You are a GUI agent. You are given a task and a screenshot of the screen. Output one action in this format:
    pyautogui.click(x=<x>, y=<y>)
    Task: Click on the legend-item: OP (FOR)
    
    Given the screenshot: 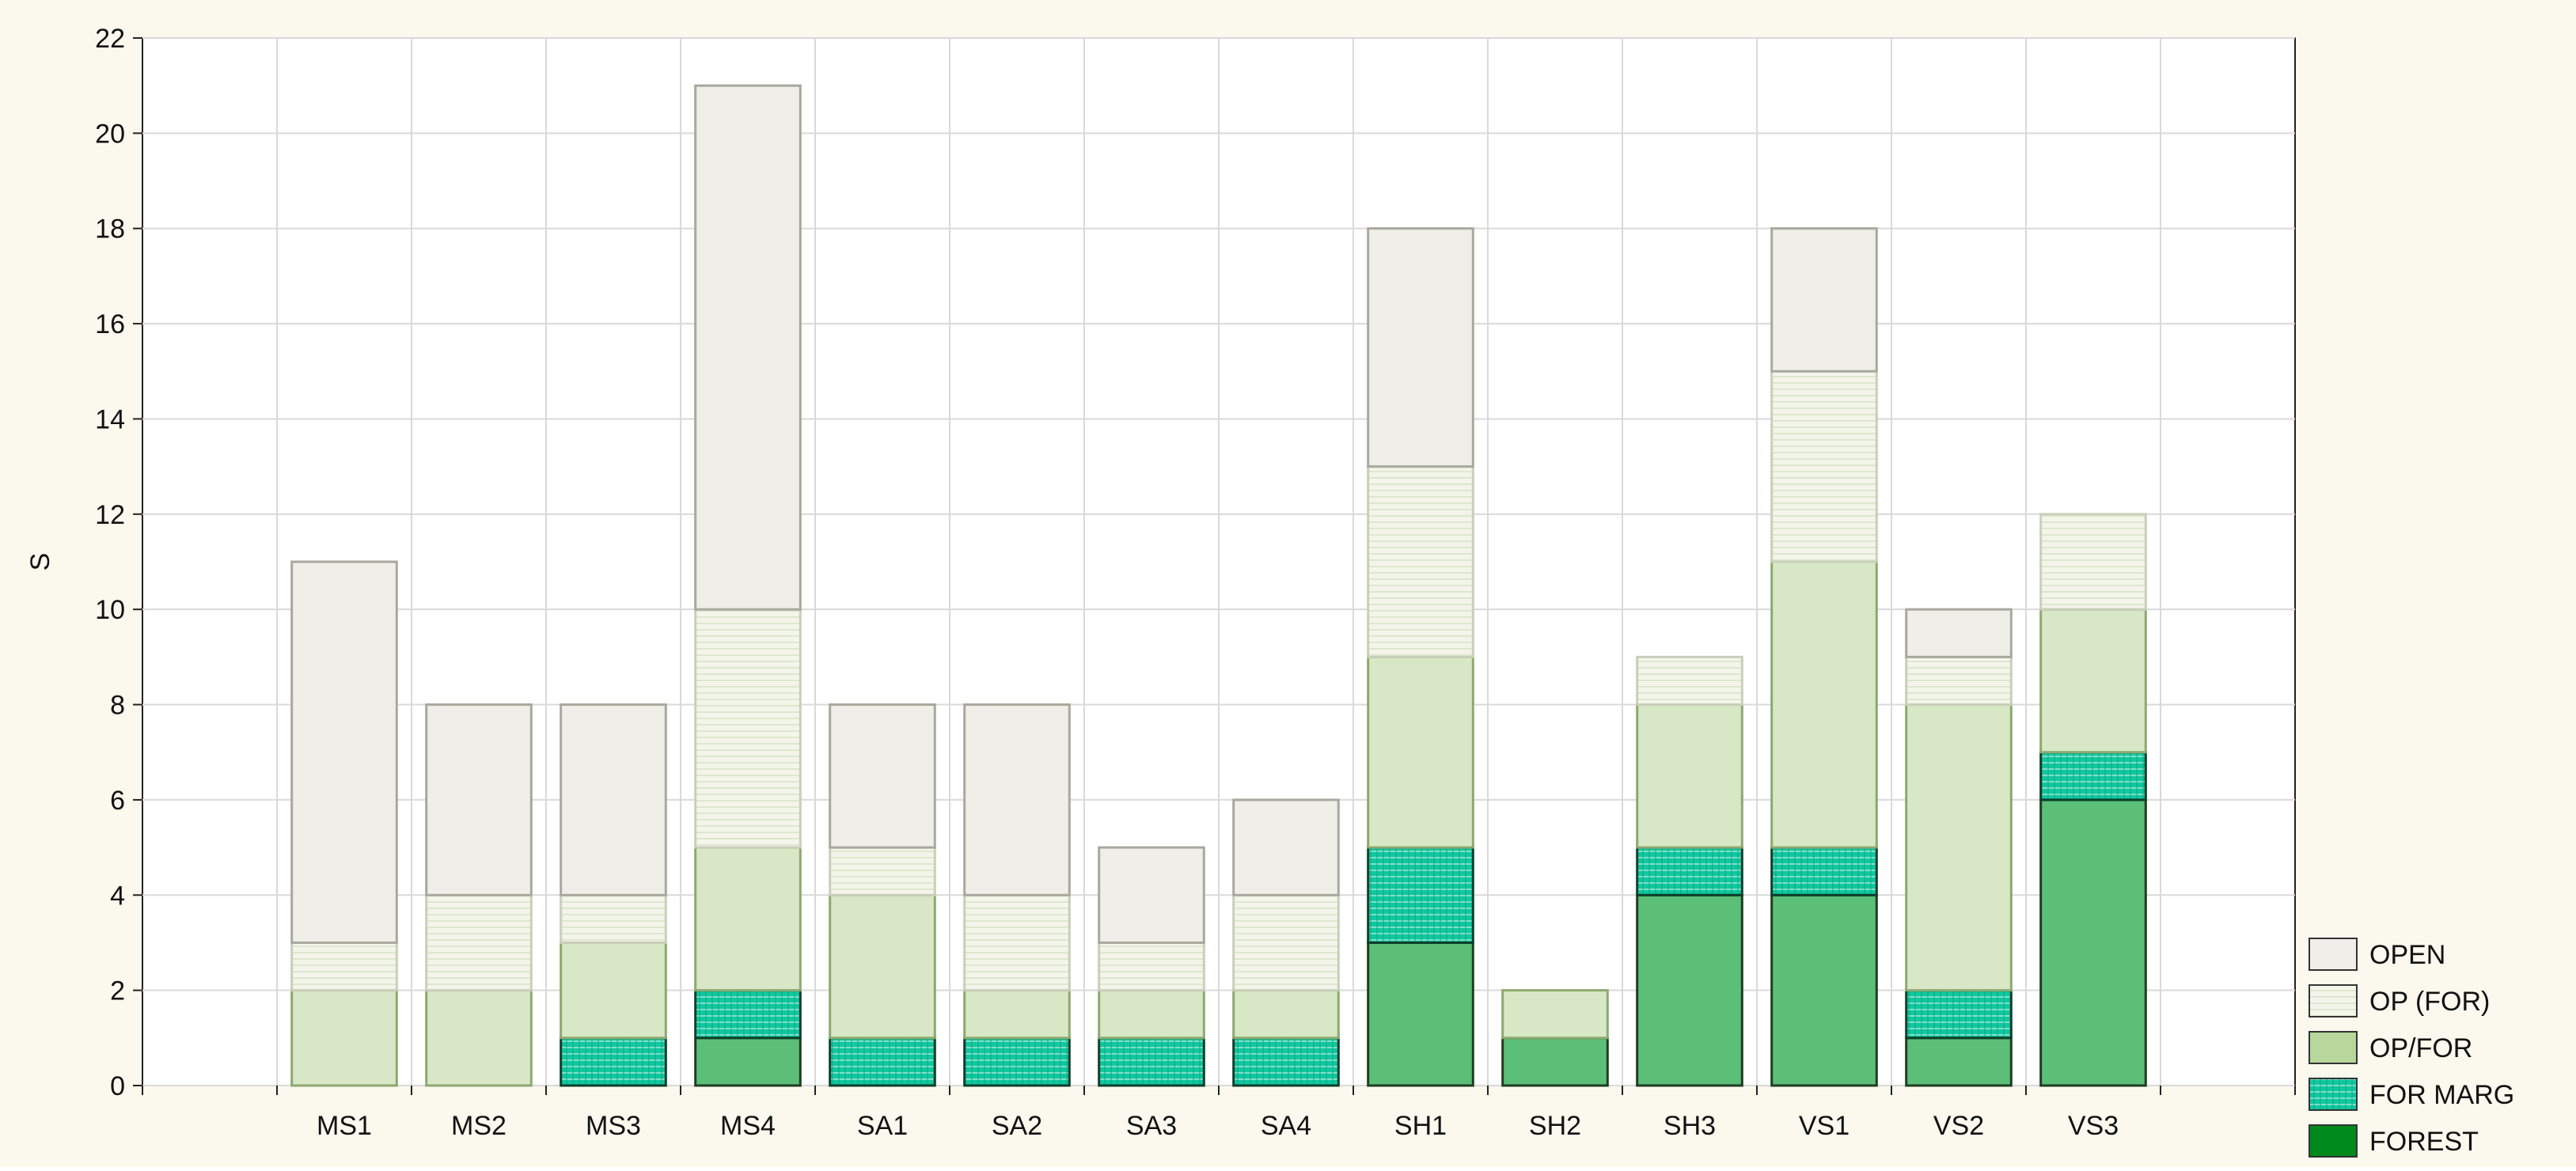 What is the action you would take?
    pyautogui.click(x=2399, y=1001)
    